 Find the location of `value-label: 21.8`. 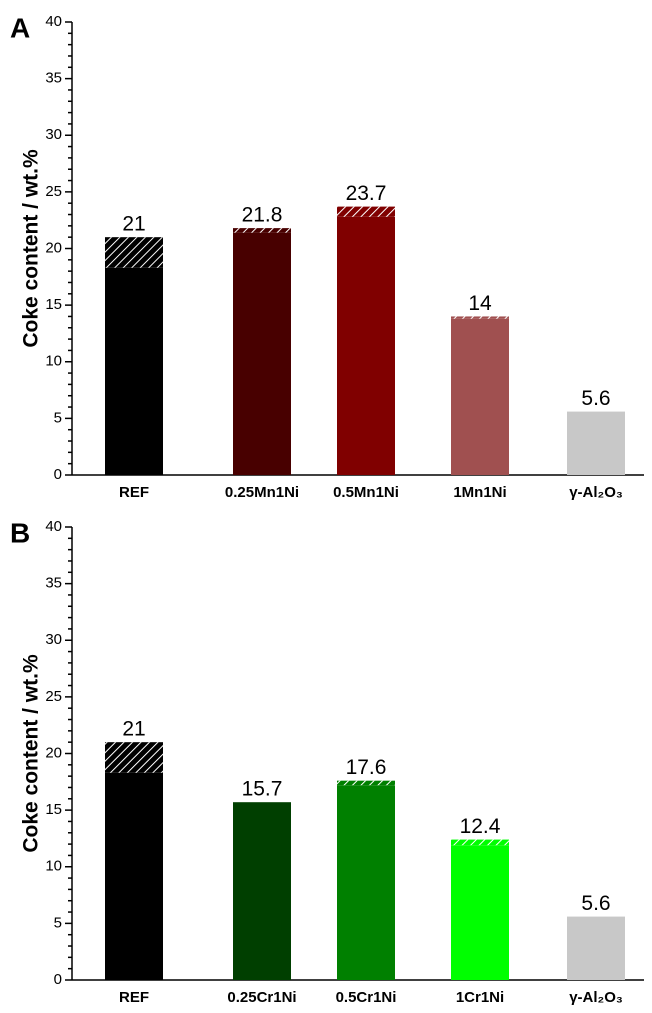

value-label: 21.8 is located at coordinates (262, 215).